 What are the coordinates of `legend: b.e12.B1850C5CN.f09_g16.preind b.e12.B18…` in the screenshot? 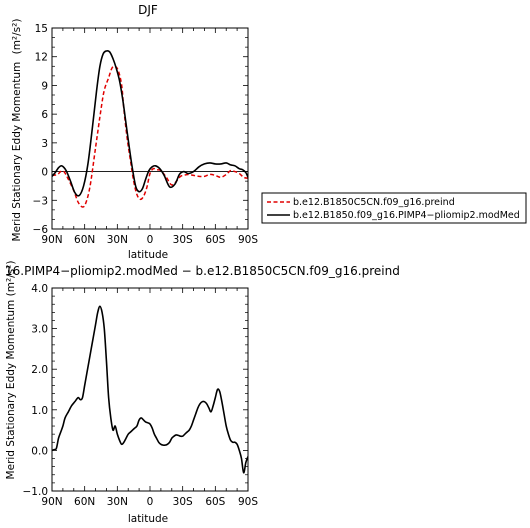 It's located at (394, 208).